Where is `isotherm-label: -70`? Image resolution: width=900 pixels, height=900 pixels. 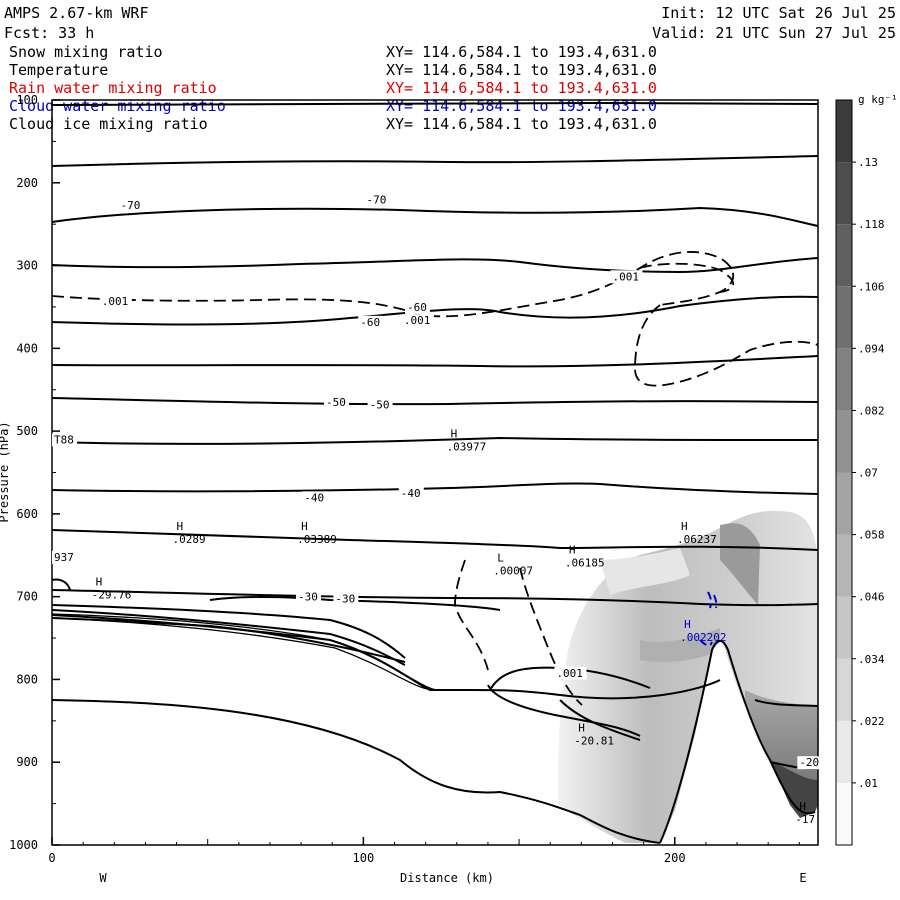
isotherm-label: -70 is located at coordinates (376, 199).